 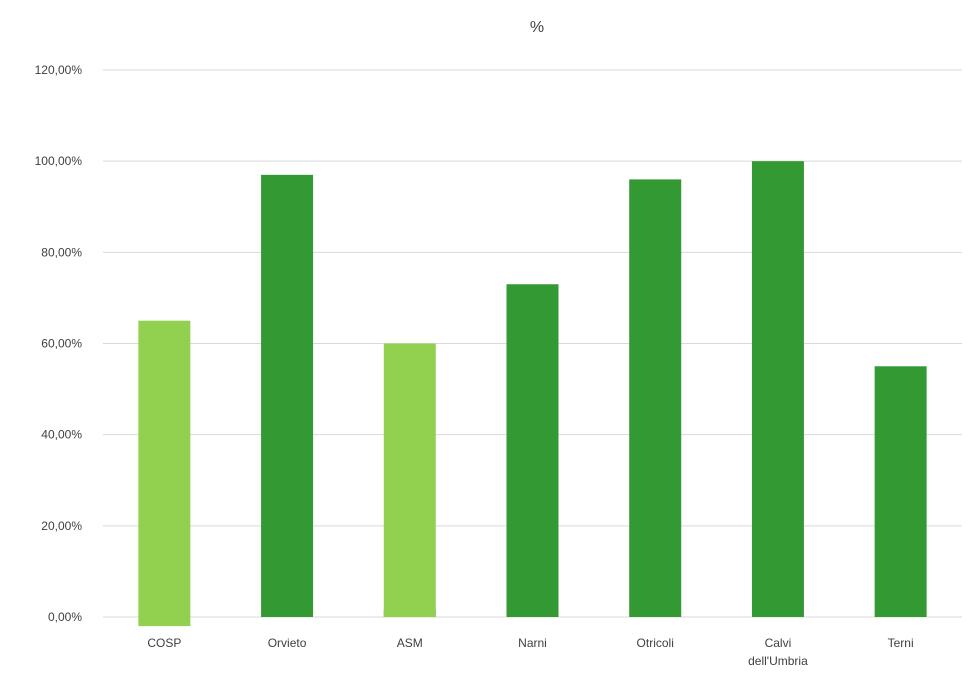 What do you see at coordinates (61, 526) in the screenshot?
I see `y-tick-label: 20,00%` at bounding box center [61, 526].